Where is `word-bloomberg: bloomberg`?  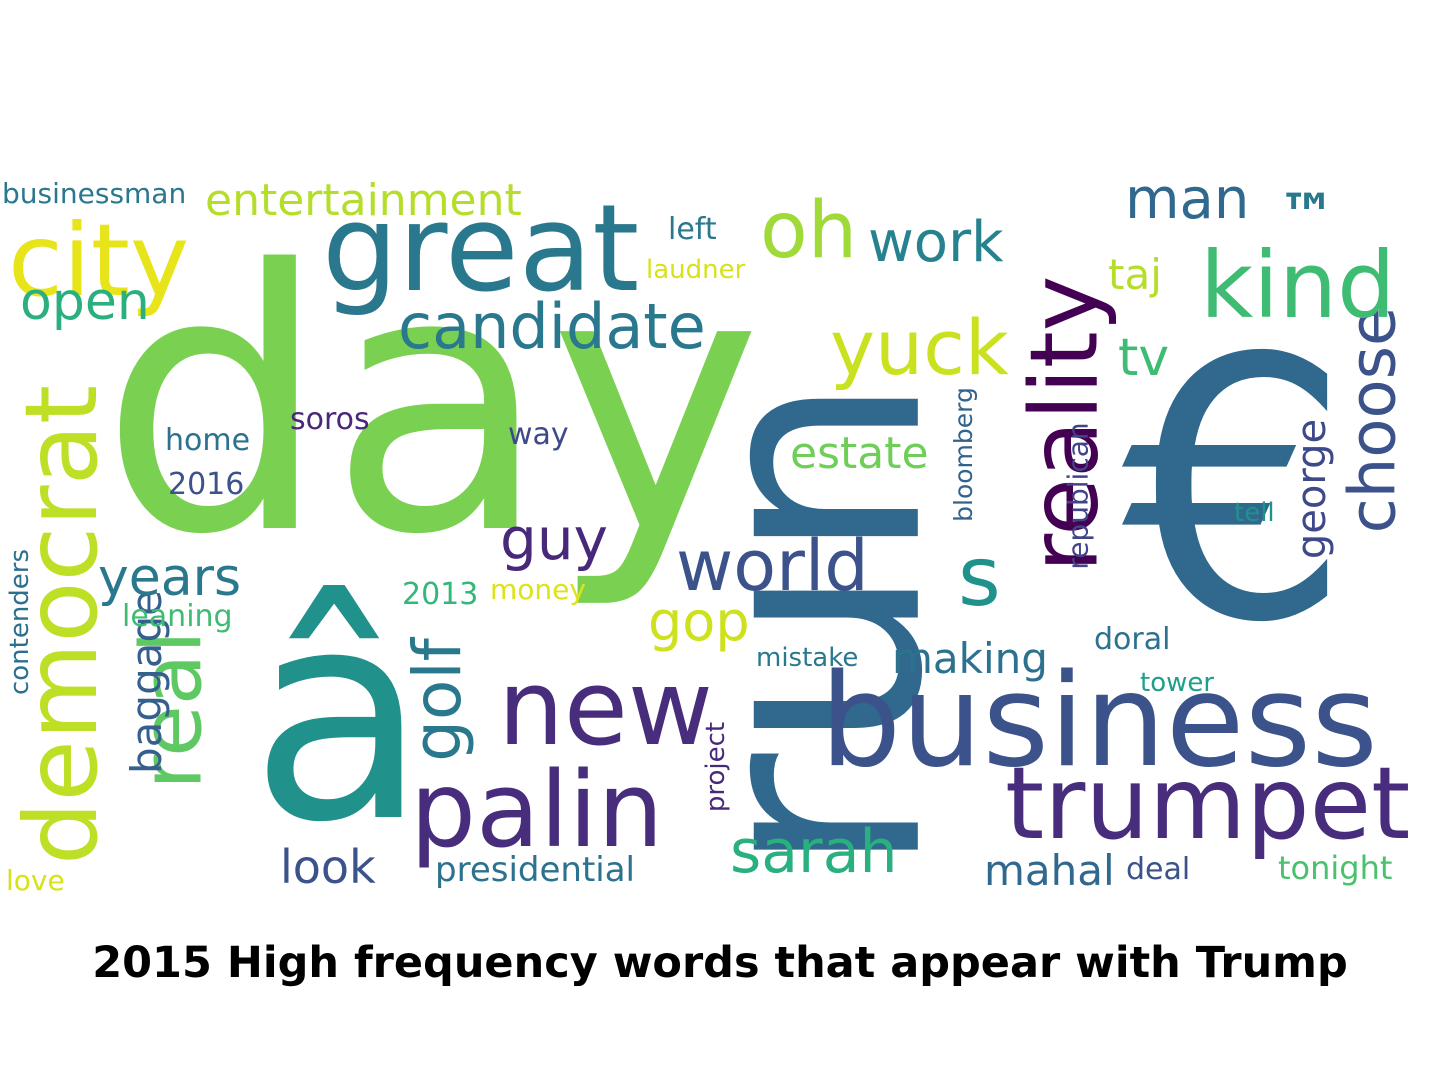 word-bloomberg: bloomberg is located at coordinates (963, 454).